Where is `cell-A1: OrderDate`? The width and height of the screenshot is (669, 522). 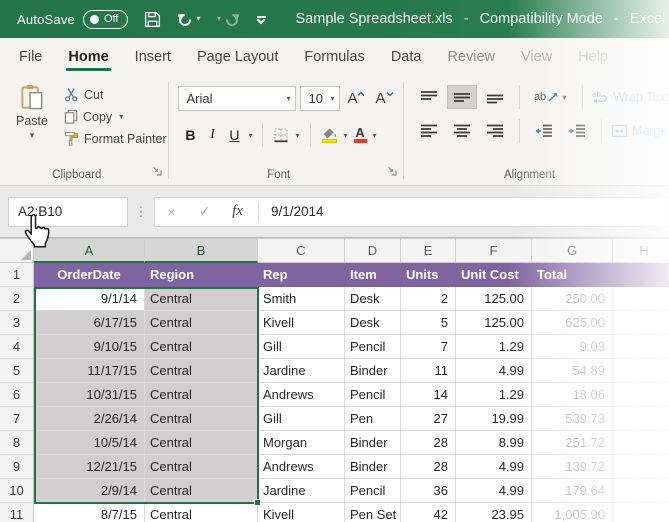 cell-A1: OrderDate is located at coordinates (89, 275).